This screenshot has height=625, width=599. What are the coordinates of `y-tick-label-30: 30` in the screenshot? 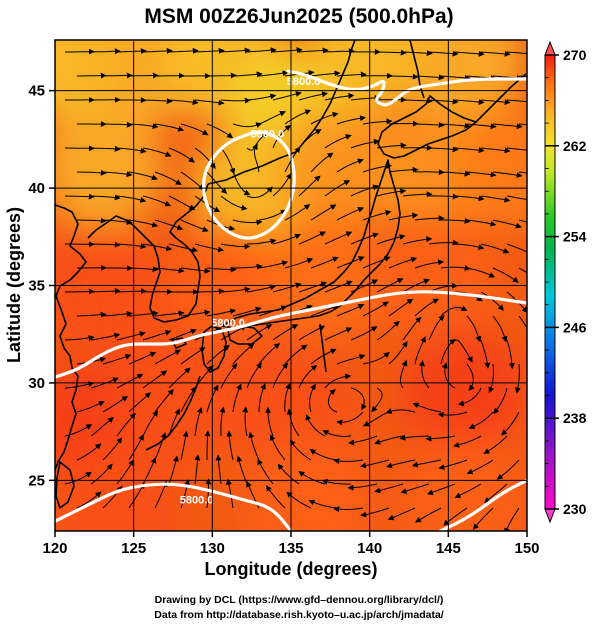 It's located at (36, 383).